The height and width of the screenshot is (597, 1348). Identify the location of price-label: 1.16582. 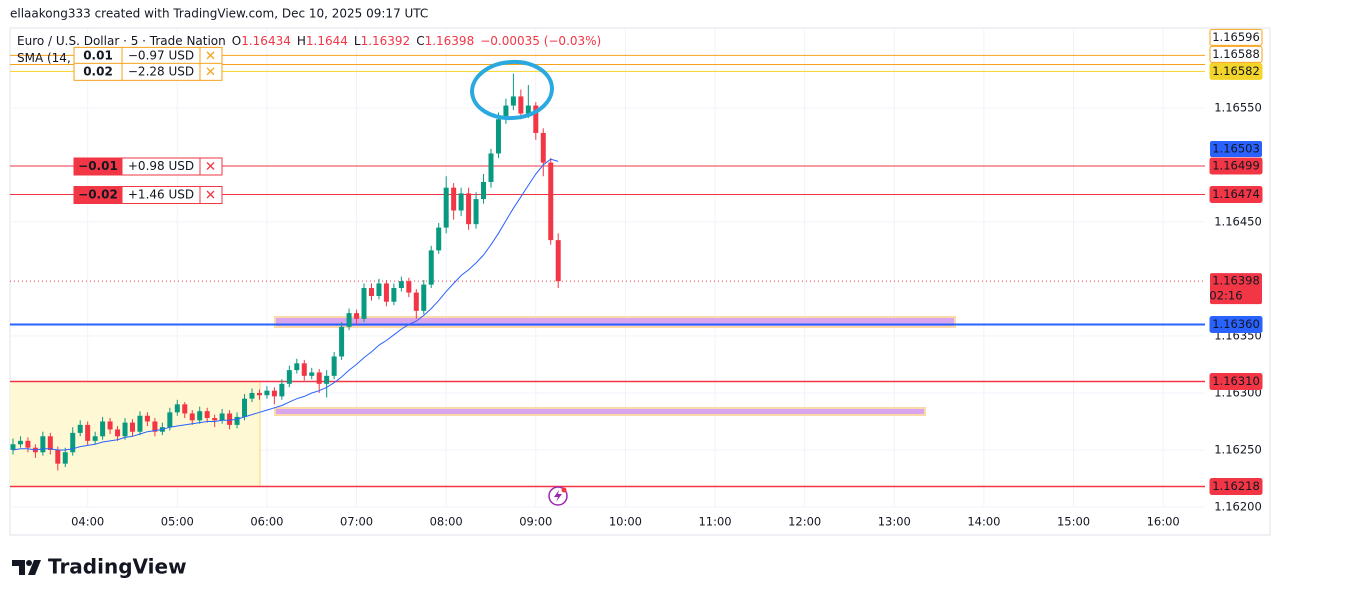
(1236, 71).